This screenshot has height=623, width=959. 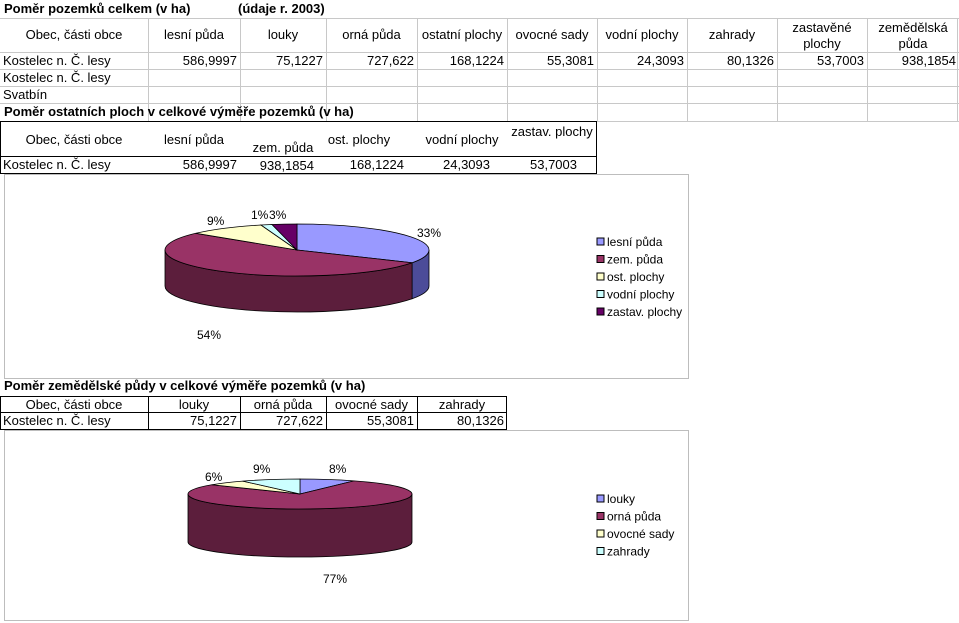 I want to click on table1-cell: 168,1224, so click(x=476, y=60).